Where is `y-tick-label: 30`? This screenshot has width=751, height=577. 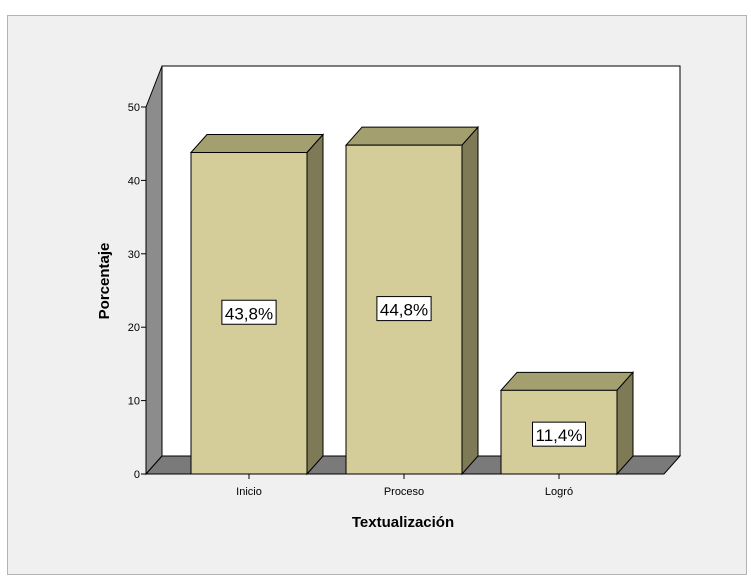 y-tick-label: 30 is located at coordinates (134, 255).